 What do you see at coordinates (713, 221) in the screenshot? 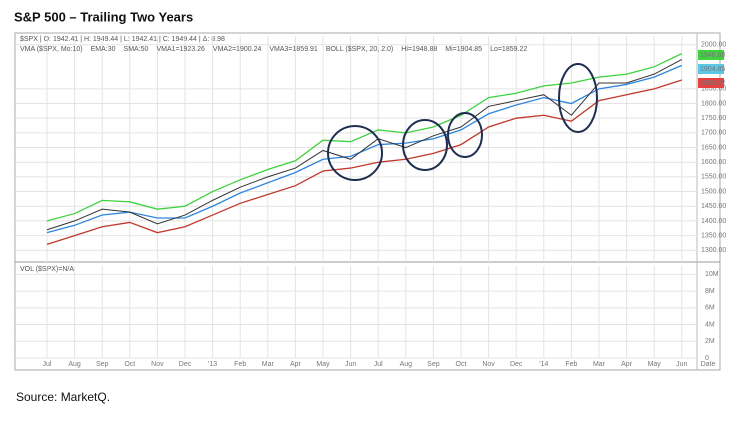
I see `y-tick-label: 1400.00` at bounding box center [713, 221].